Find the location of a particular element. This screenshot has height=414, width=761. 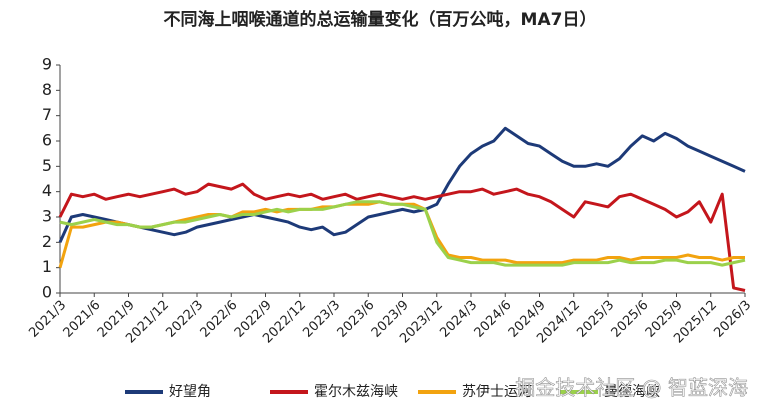

x-tick-label: 2023/6 is located at coordinates (356, 319).